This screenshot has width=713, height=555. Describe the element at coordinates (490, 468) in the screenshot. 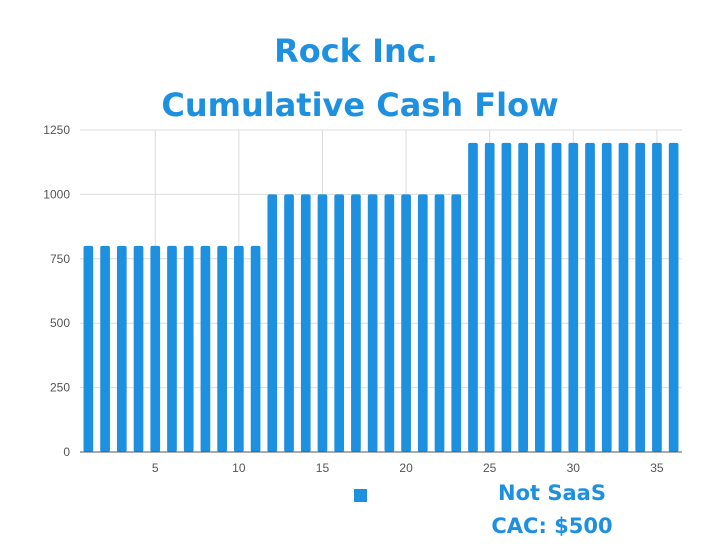

I see `x-tick-label: 25` at that location.